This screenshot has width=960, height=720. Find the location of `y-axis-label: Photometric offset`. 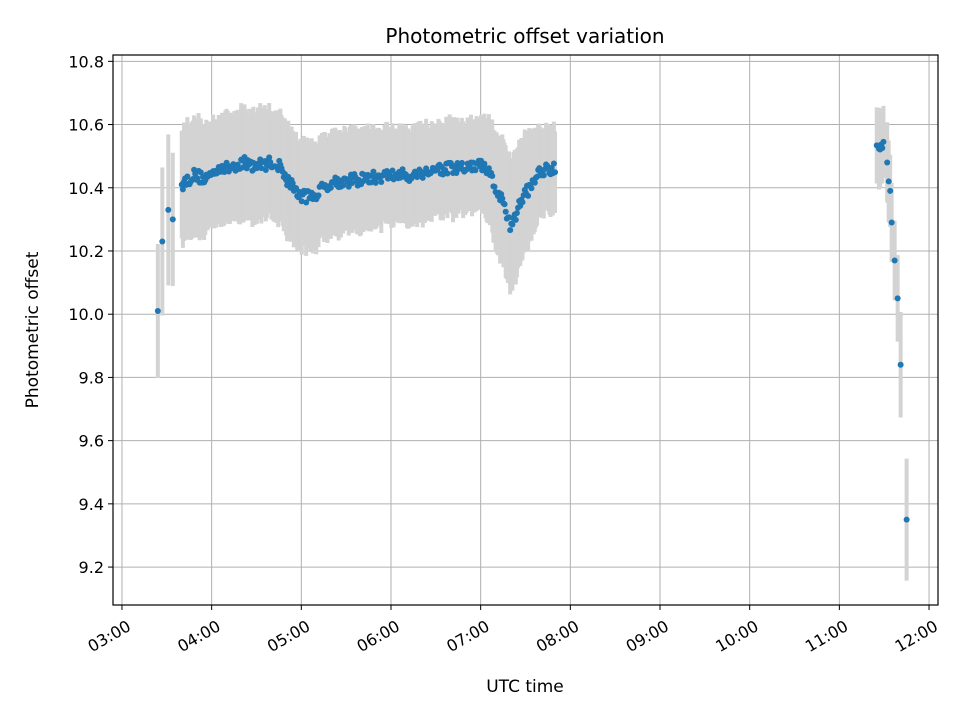

y-axis-label: Photometric offset is located at coordinates (33, 329).